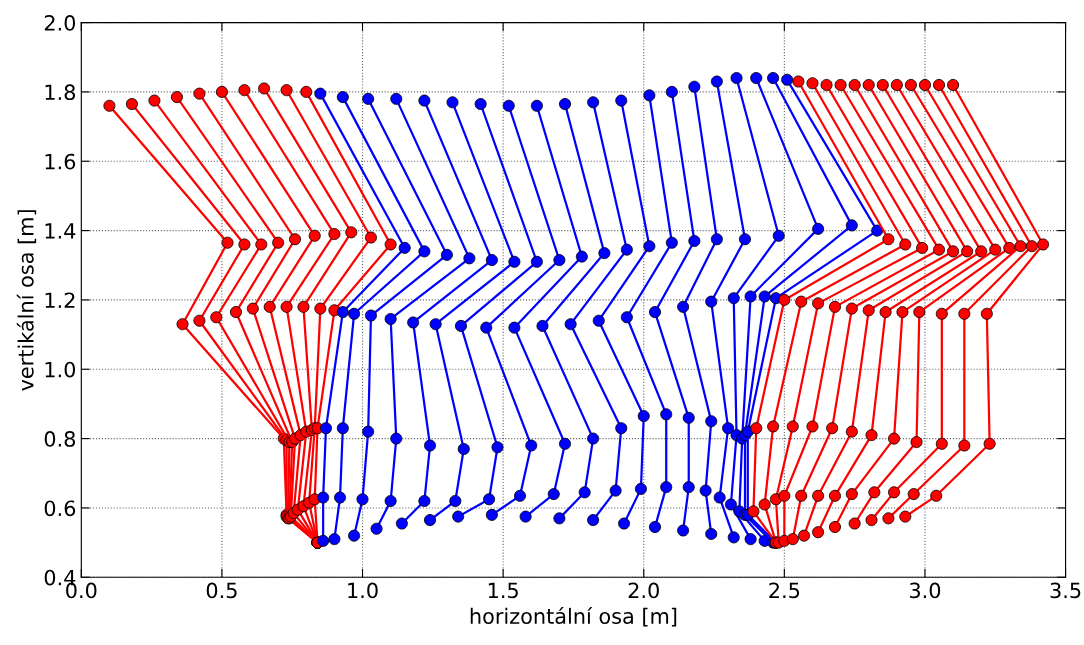  Describe the element at coordinates (643, 590) in the screenshot. I see `x-tick-label: 2.0` at that location.